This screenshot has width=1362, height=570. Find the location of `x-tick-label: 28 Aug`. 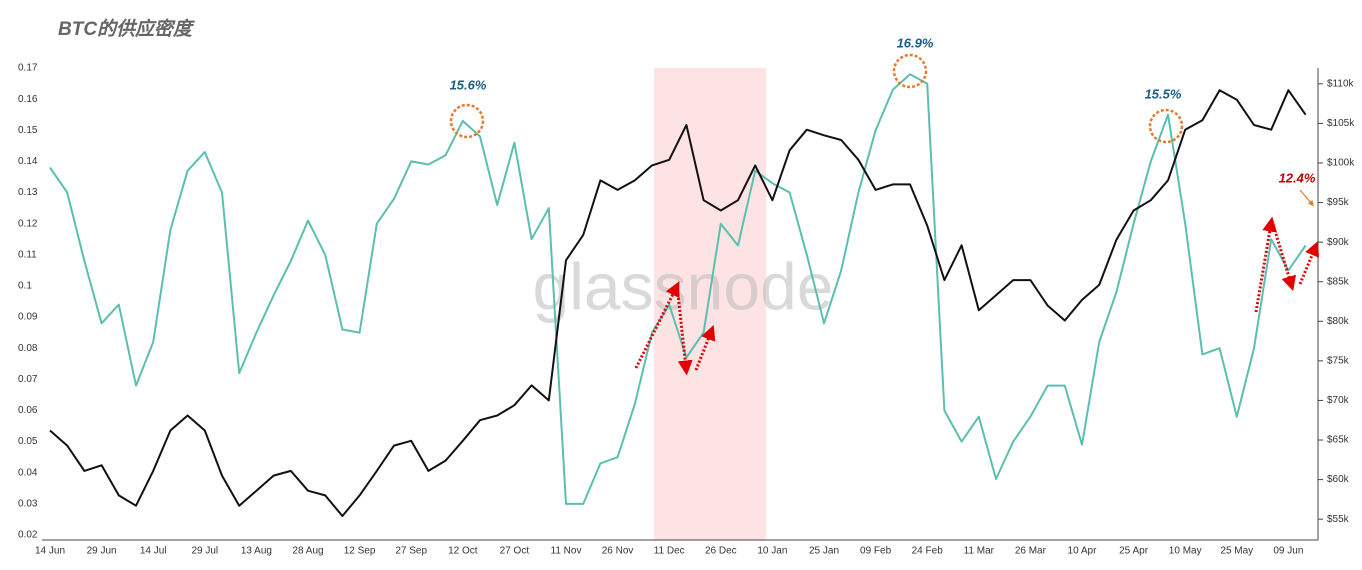

x-tick-label: 28 Aug is located at coordinates (307, 551).